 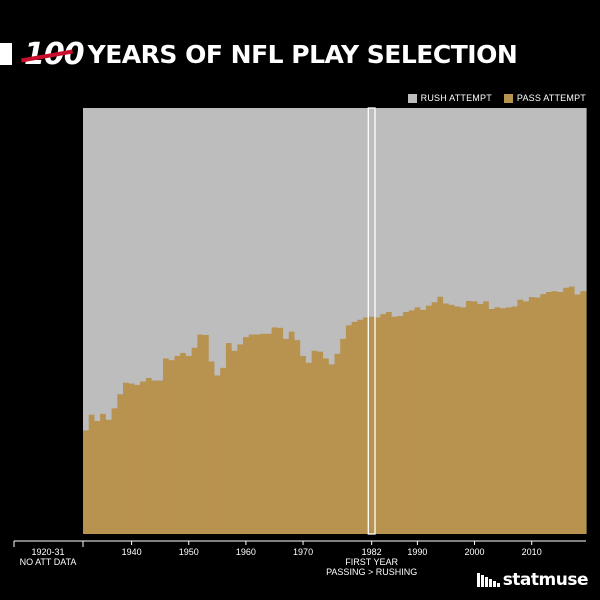 I want to click on rush-bar-1941, so click(x=137, y=247).